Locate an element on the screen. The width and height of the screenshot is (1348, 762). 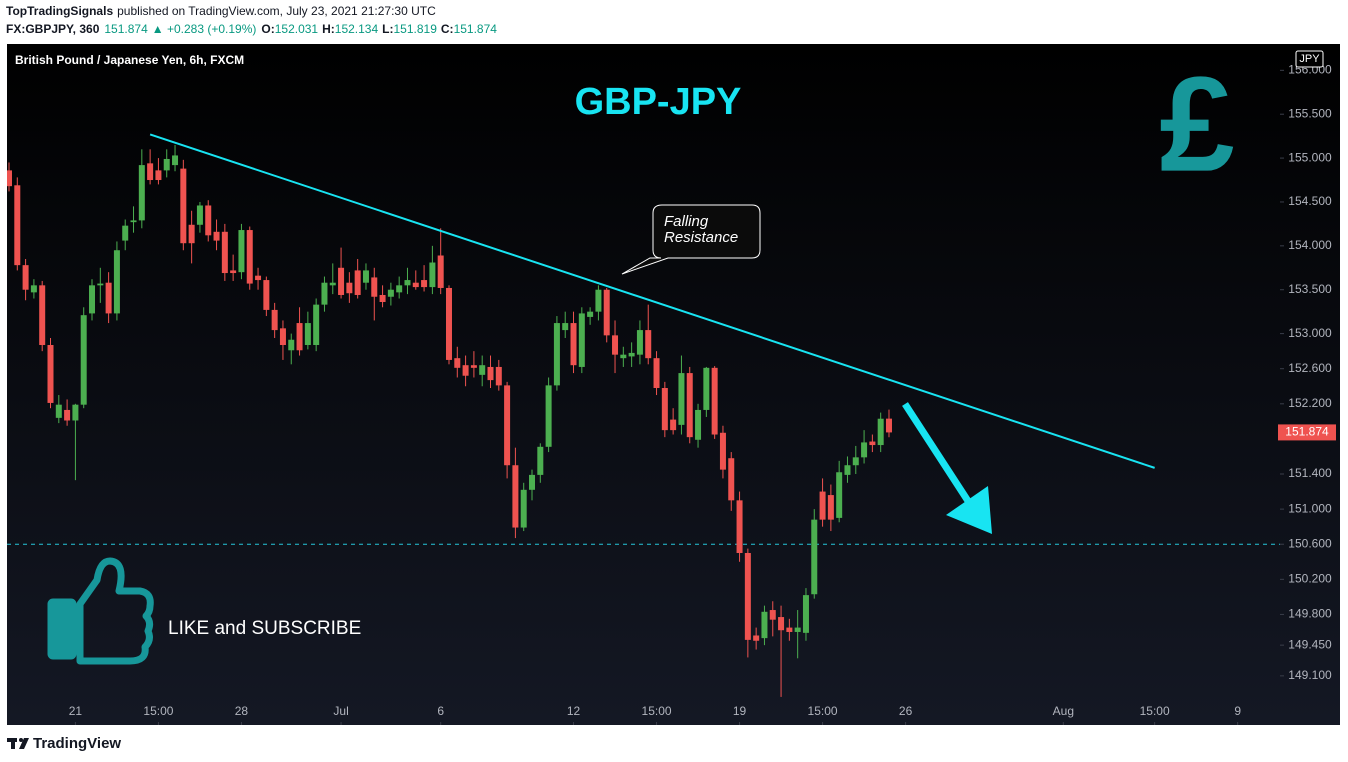
banner: LIKE and SUBSCRIBE is located at coordinates (264, 628).